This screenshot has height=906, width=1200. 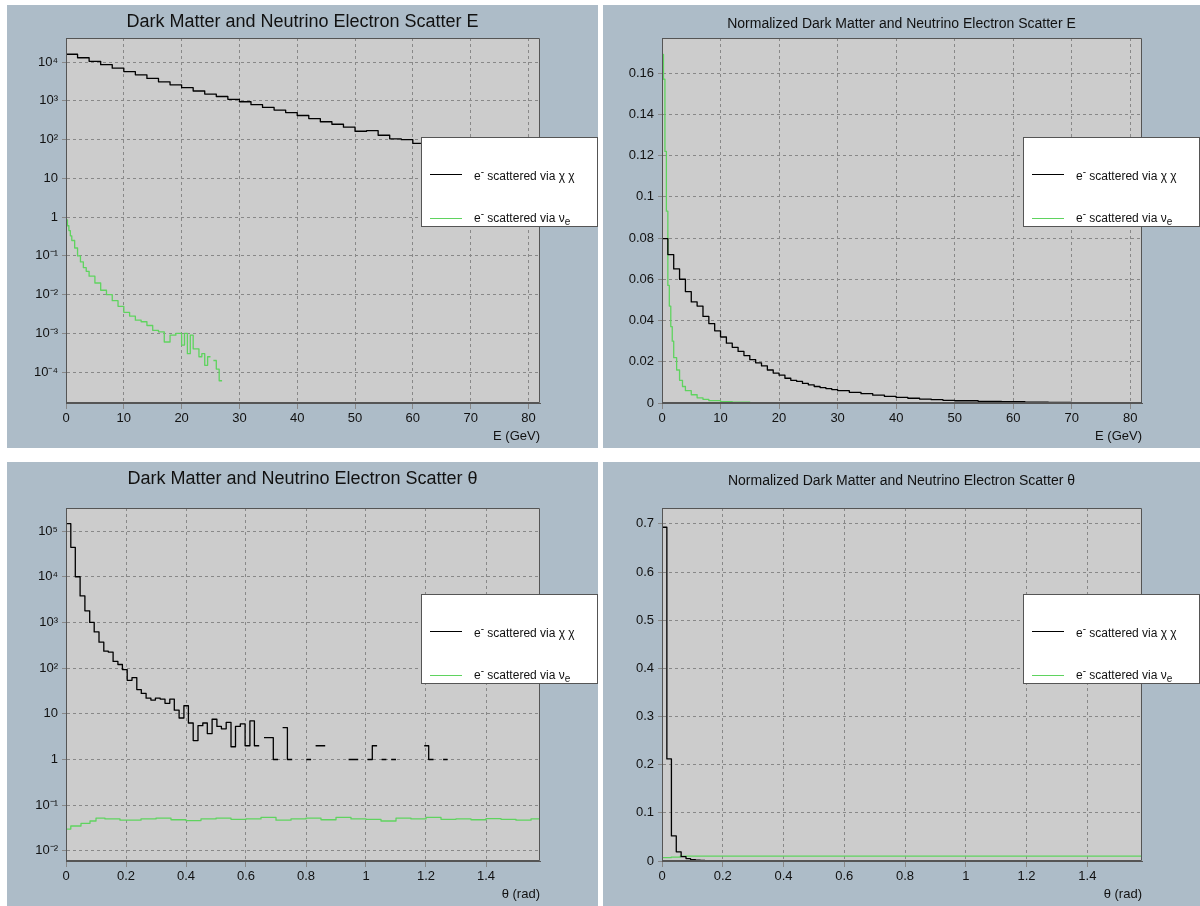 I want to click on y-tick-label: 10⁵, so click(x=48, y=530).